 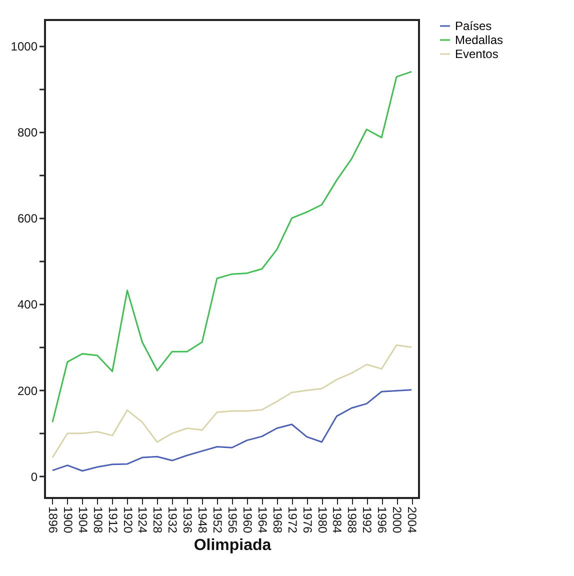 I want to click on x-tick-label: 1952, so click(x=217, y=520).